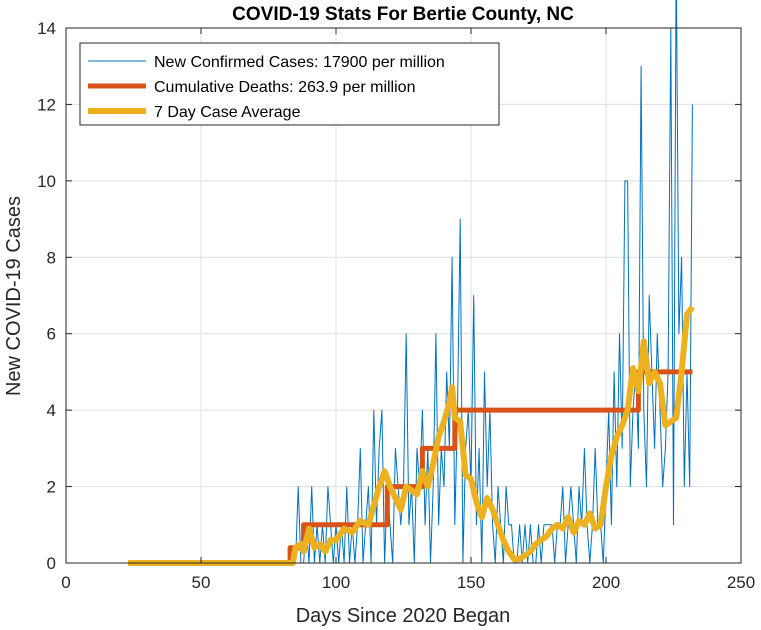 The image size is (761, 630). Describe the element at coordinates (51, 487) in the screenshot. I see `y-tick-label: 2` at that location.